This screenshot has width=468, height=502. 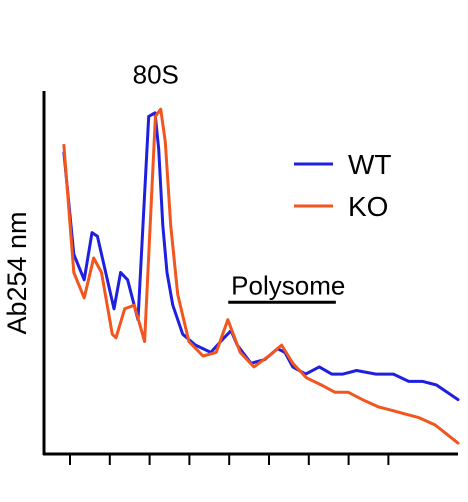 I want to click on y-axis-label: Ab254 nm, so click(x=17, y=272).